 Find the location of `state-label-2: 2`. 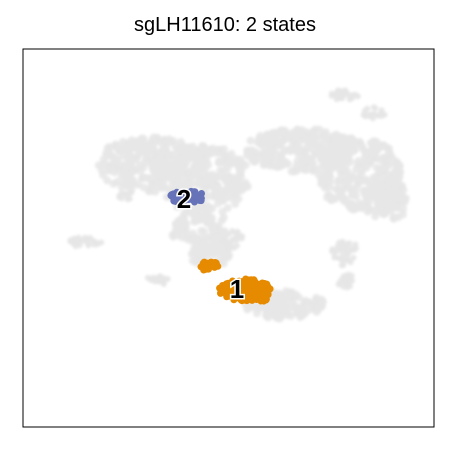

state-label-2: 2 is located at coordinates (184, 199).